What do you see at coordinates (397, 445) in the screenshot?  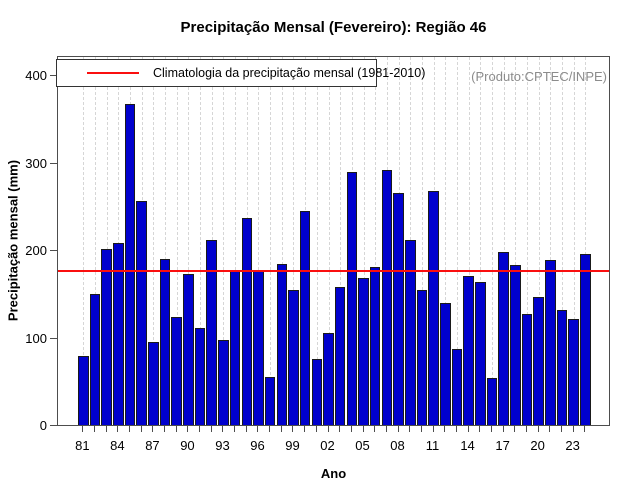 I see `x-tick-label: 08` at bounding box center [397, 445].